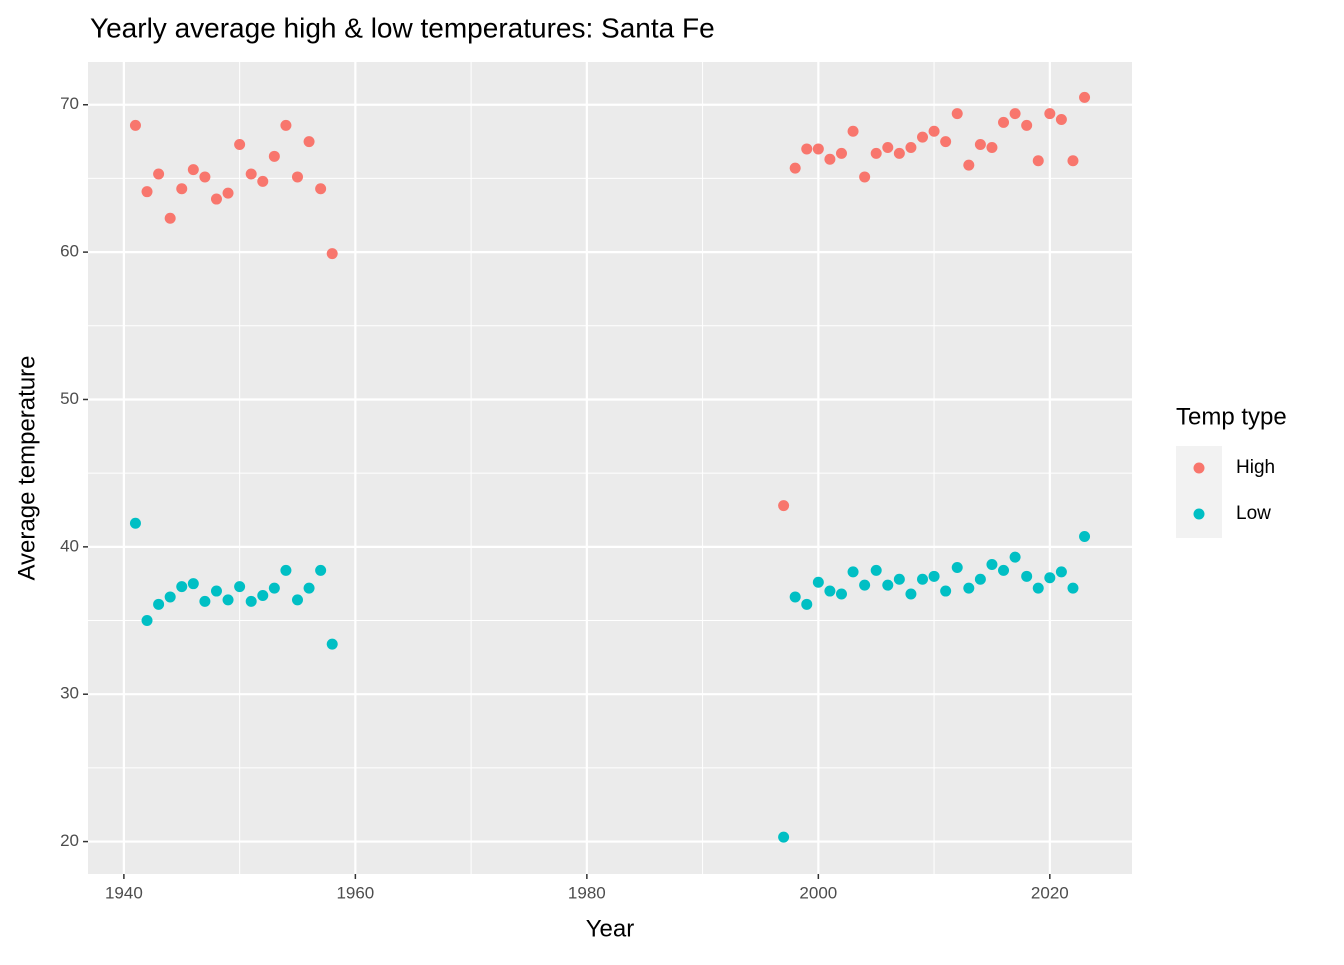 The image size is (1344, 965). Describe the element at coordinates (1255, 467) in the screenshot. I see `legend-label: High` at that location.